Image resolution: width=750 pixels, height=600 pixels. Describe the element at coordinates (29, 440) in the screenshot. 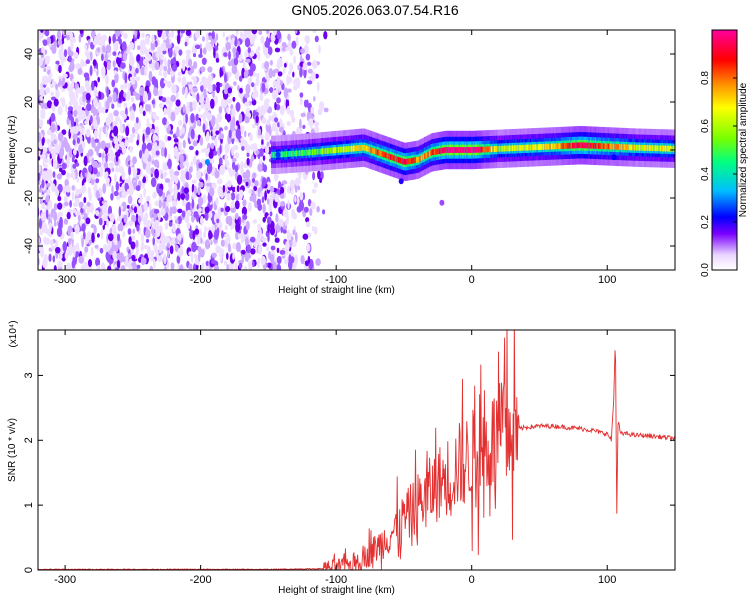

I see `y-tick-label: 2` at that location.